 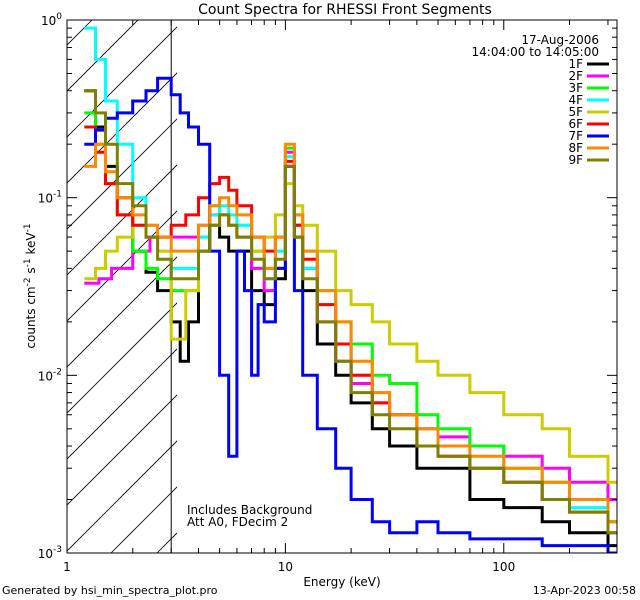 What do you see at coordinates (50, 375) in the screenshot?
I see `y-tick-label: 10⁻²` at bounding box center [50, 375].